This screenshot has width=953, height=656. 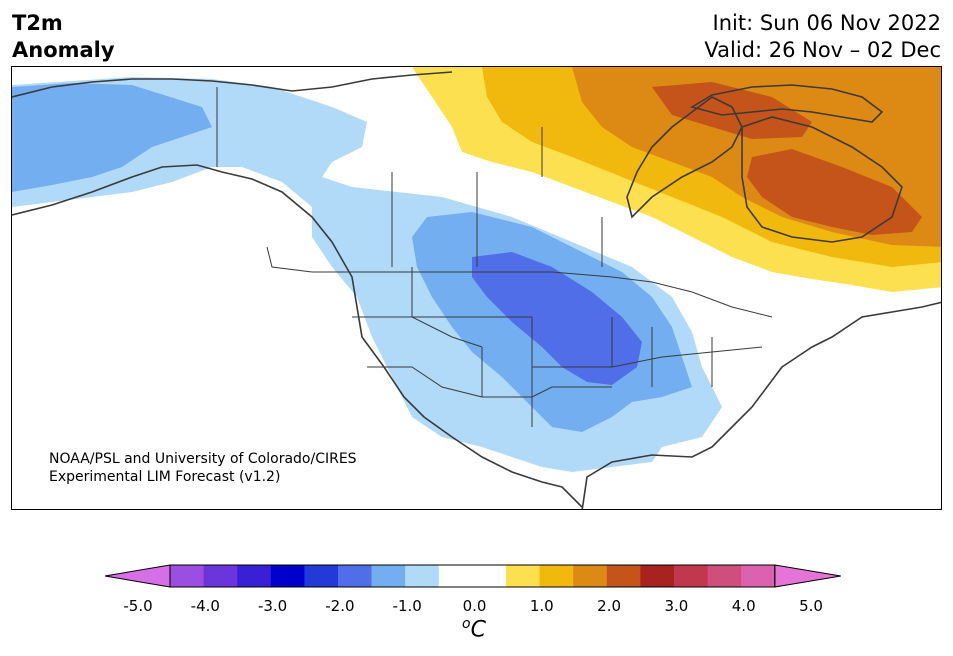 What do you see at coordinates (557, 318) in the screenshot?
I see `cool-anomaly-strong-region` at bounding box center [557, 318].